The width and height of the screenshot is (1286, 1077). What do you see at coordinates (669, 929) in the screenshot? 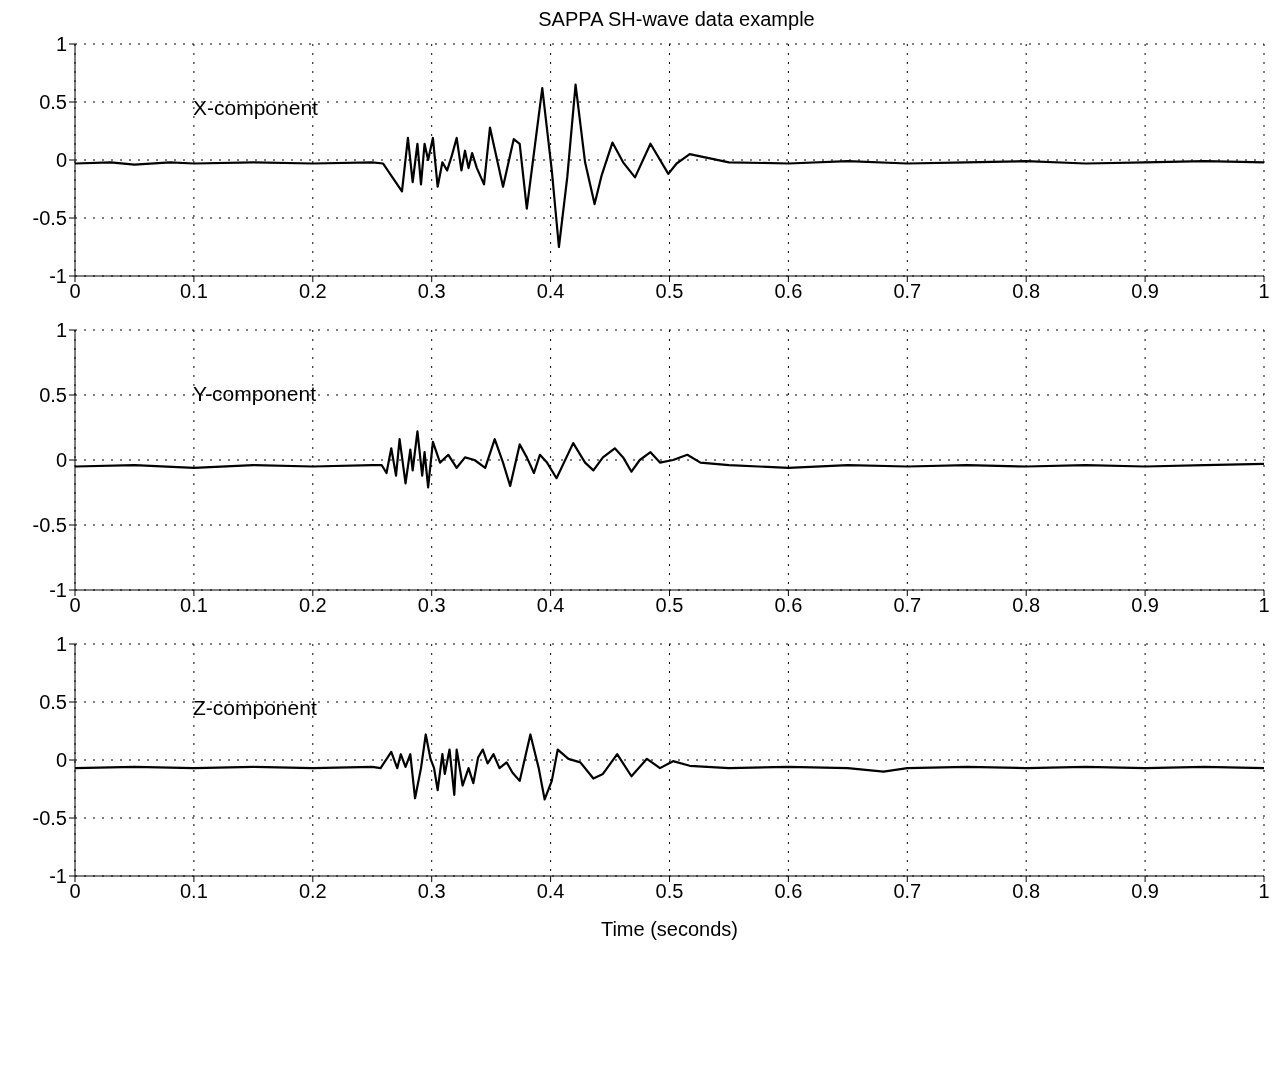
I see `x-axis-title: Time (seconds)` at bounding box center [669, 929].